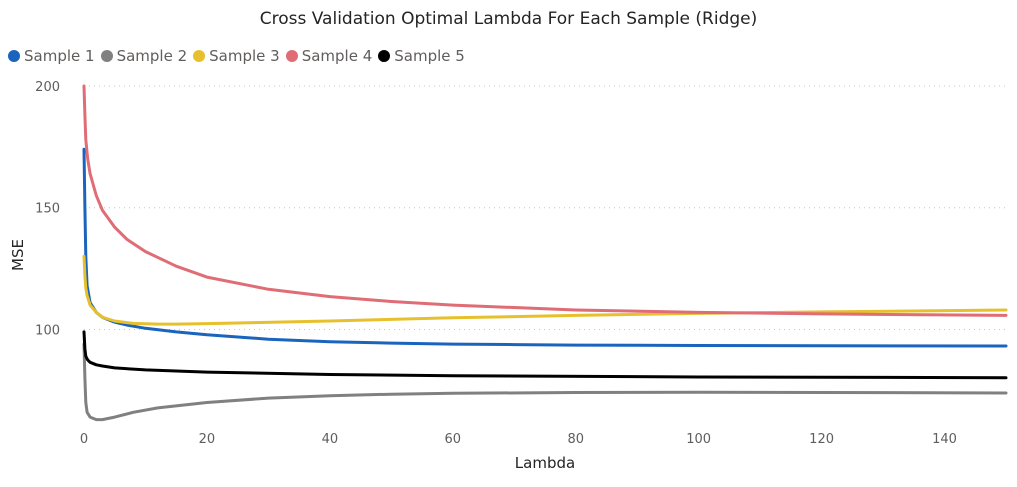 This screenshot has width=1017, height=487. Describe the element at coordinates (244, 56) in the screenshot. I see `legend-label: Sample 3` at that location.